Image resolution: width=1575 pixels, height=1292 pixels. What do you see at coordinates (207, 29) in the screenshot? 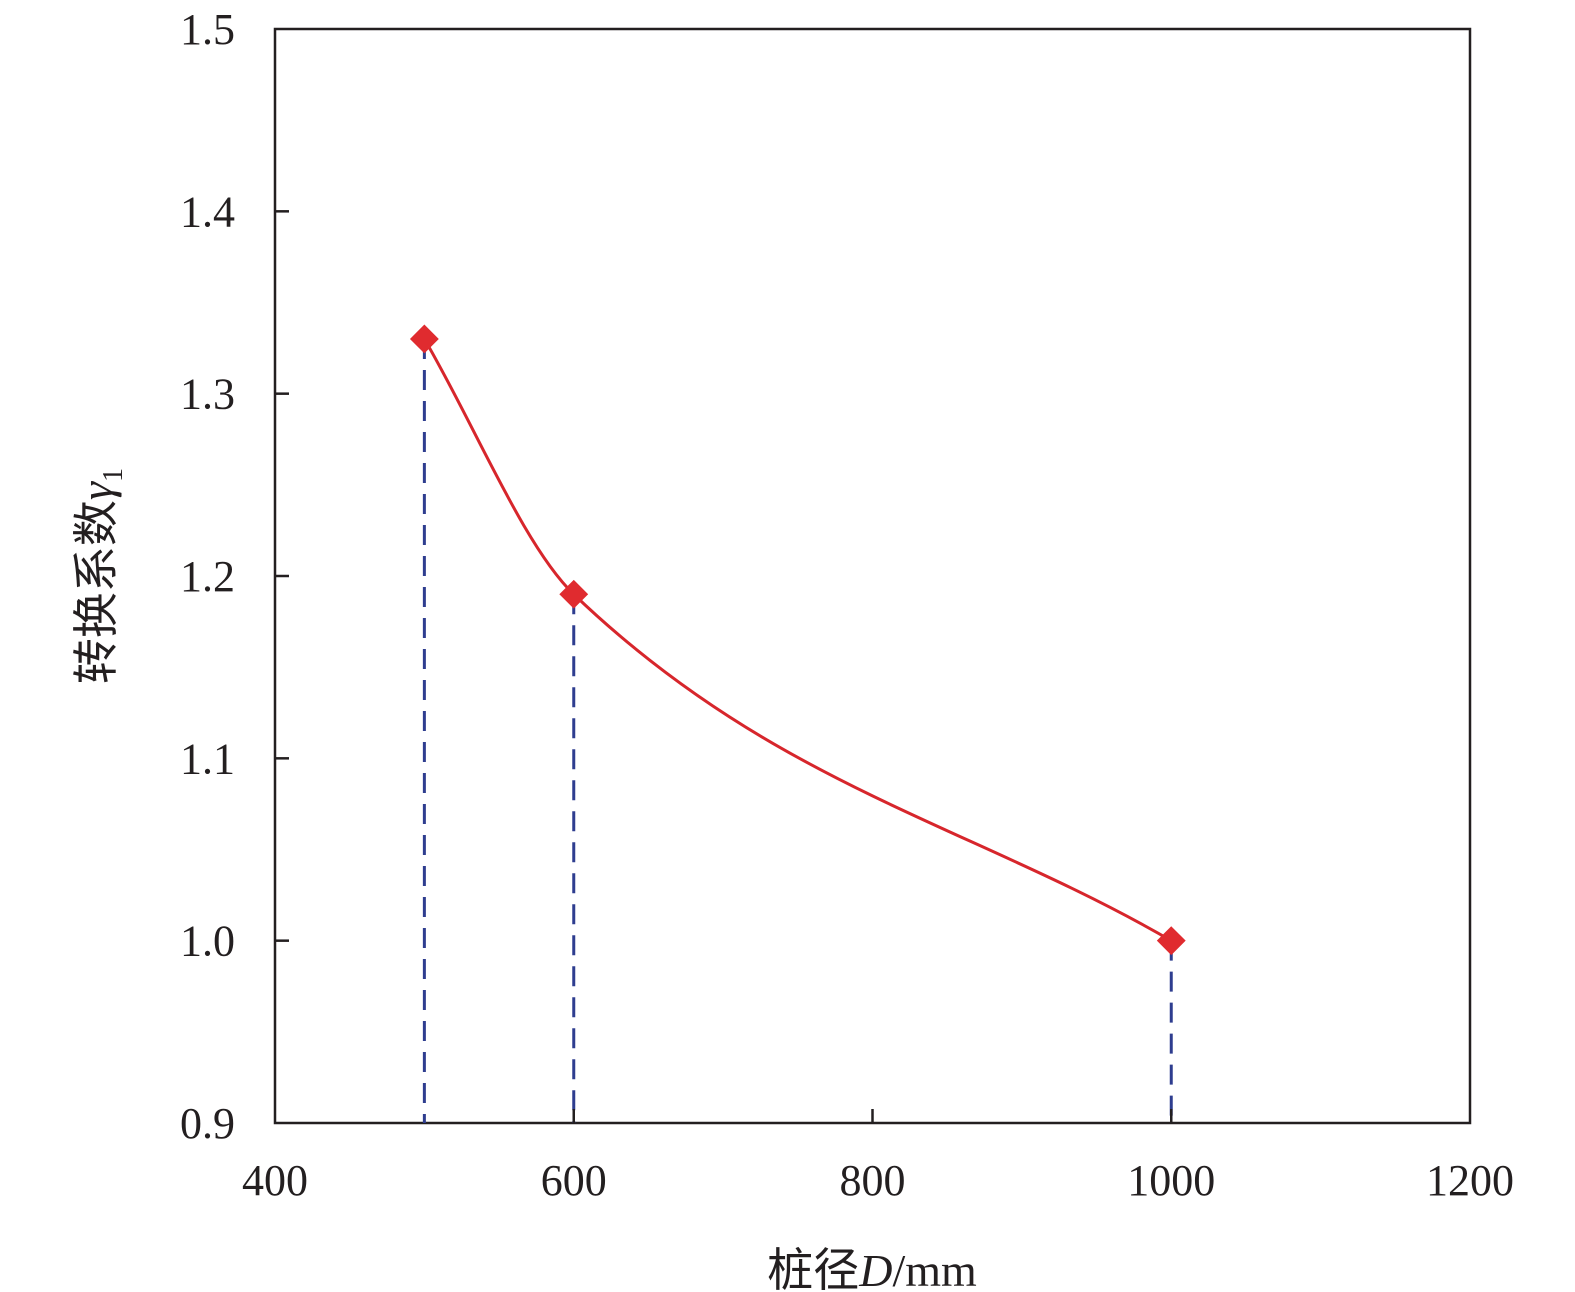
I see `y-tick-label: 1.5` at bounding box center [207, 29].